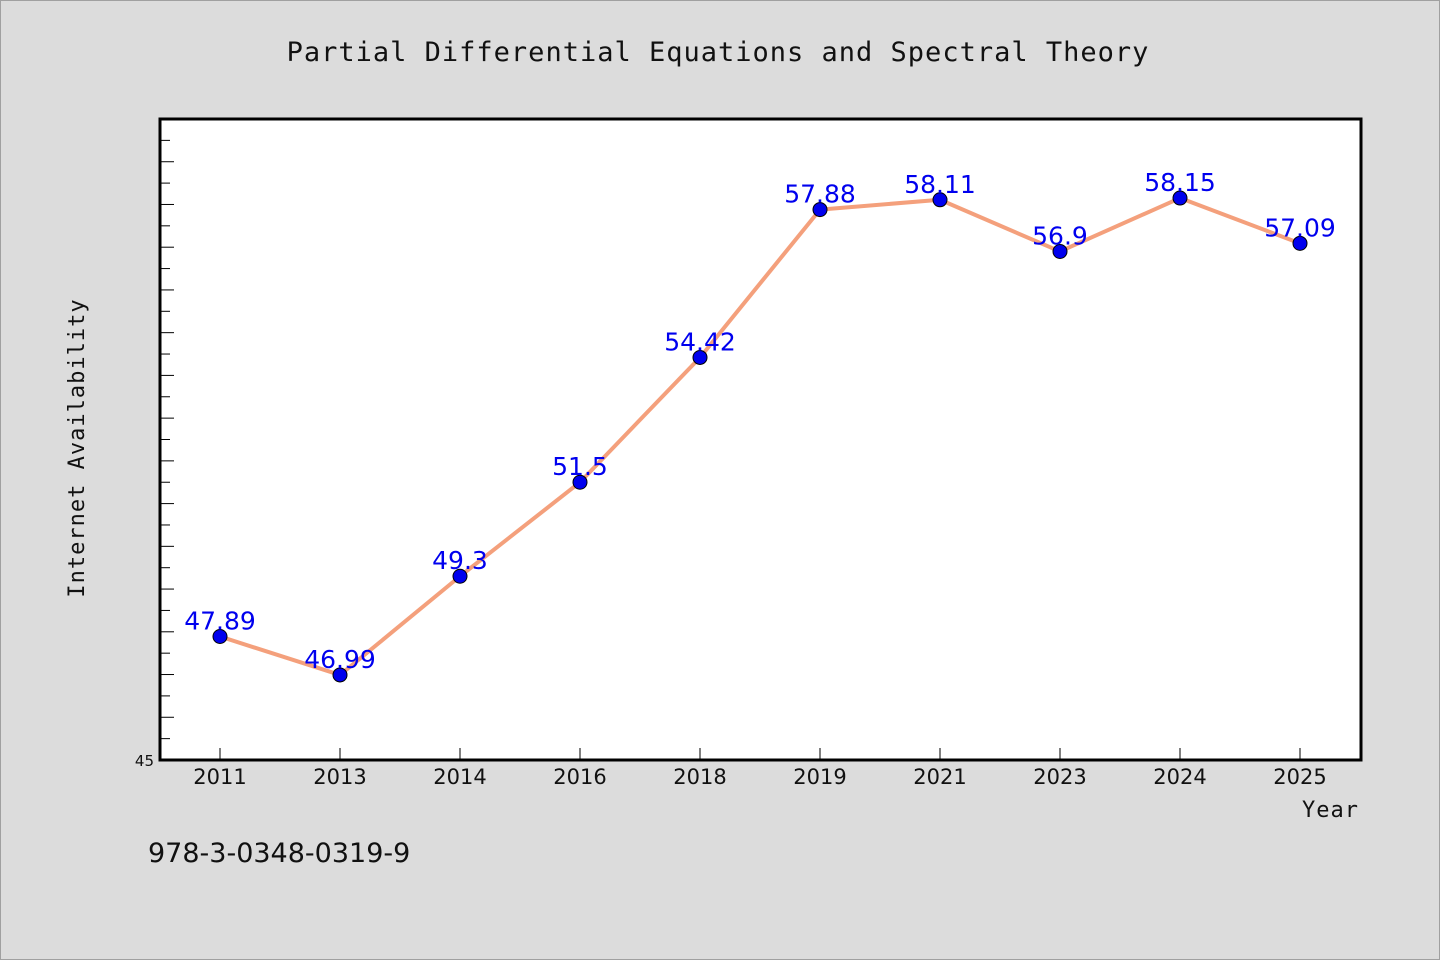  Describe the element at coordinates (940, 184) in the screenshot. I see `data-label: 58.11` at that location.